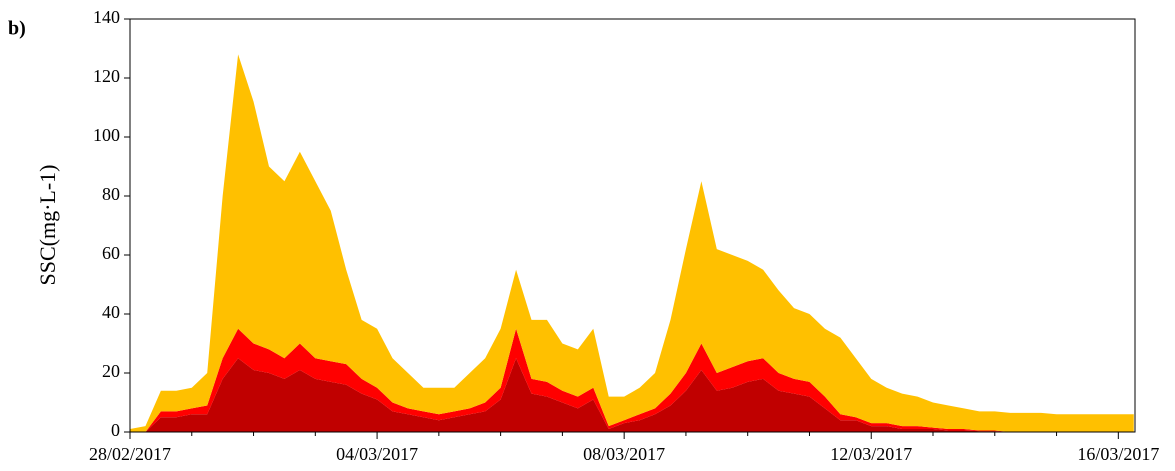  I want to click on y-tick-label: 120, so click(106, 76).